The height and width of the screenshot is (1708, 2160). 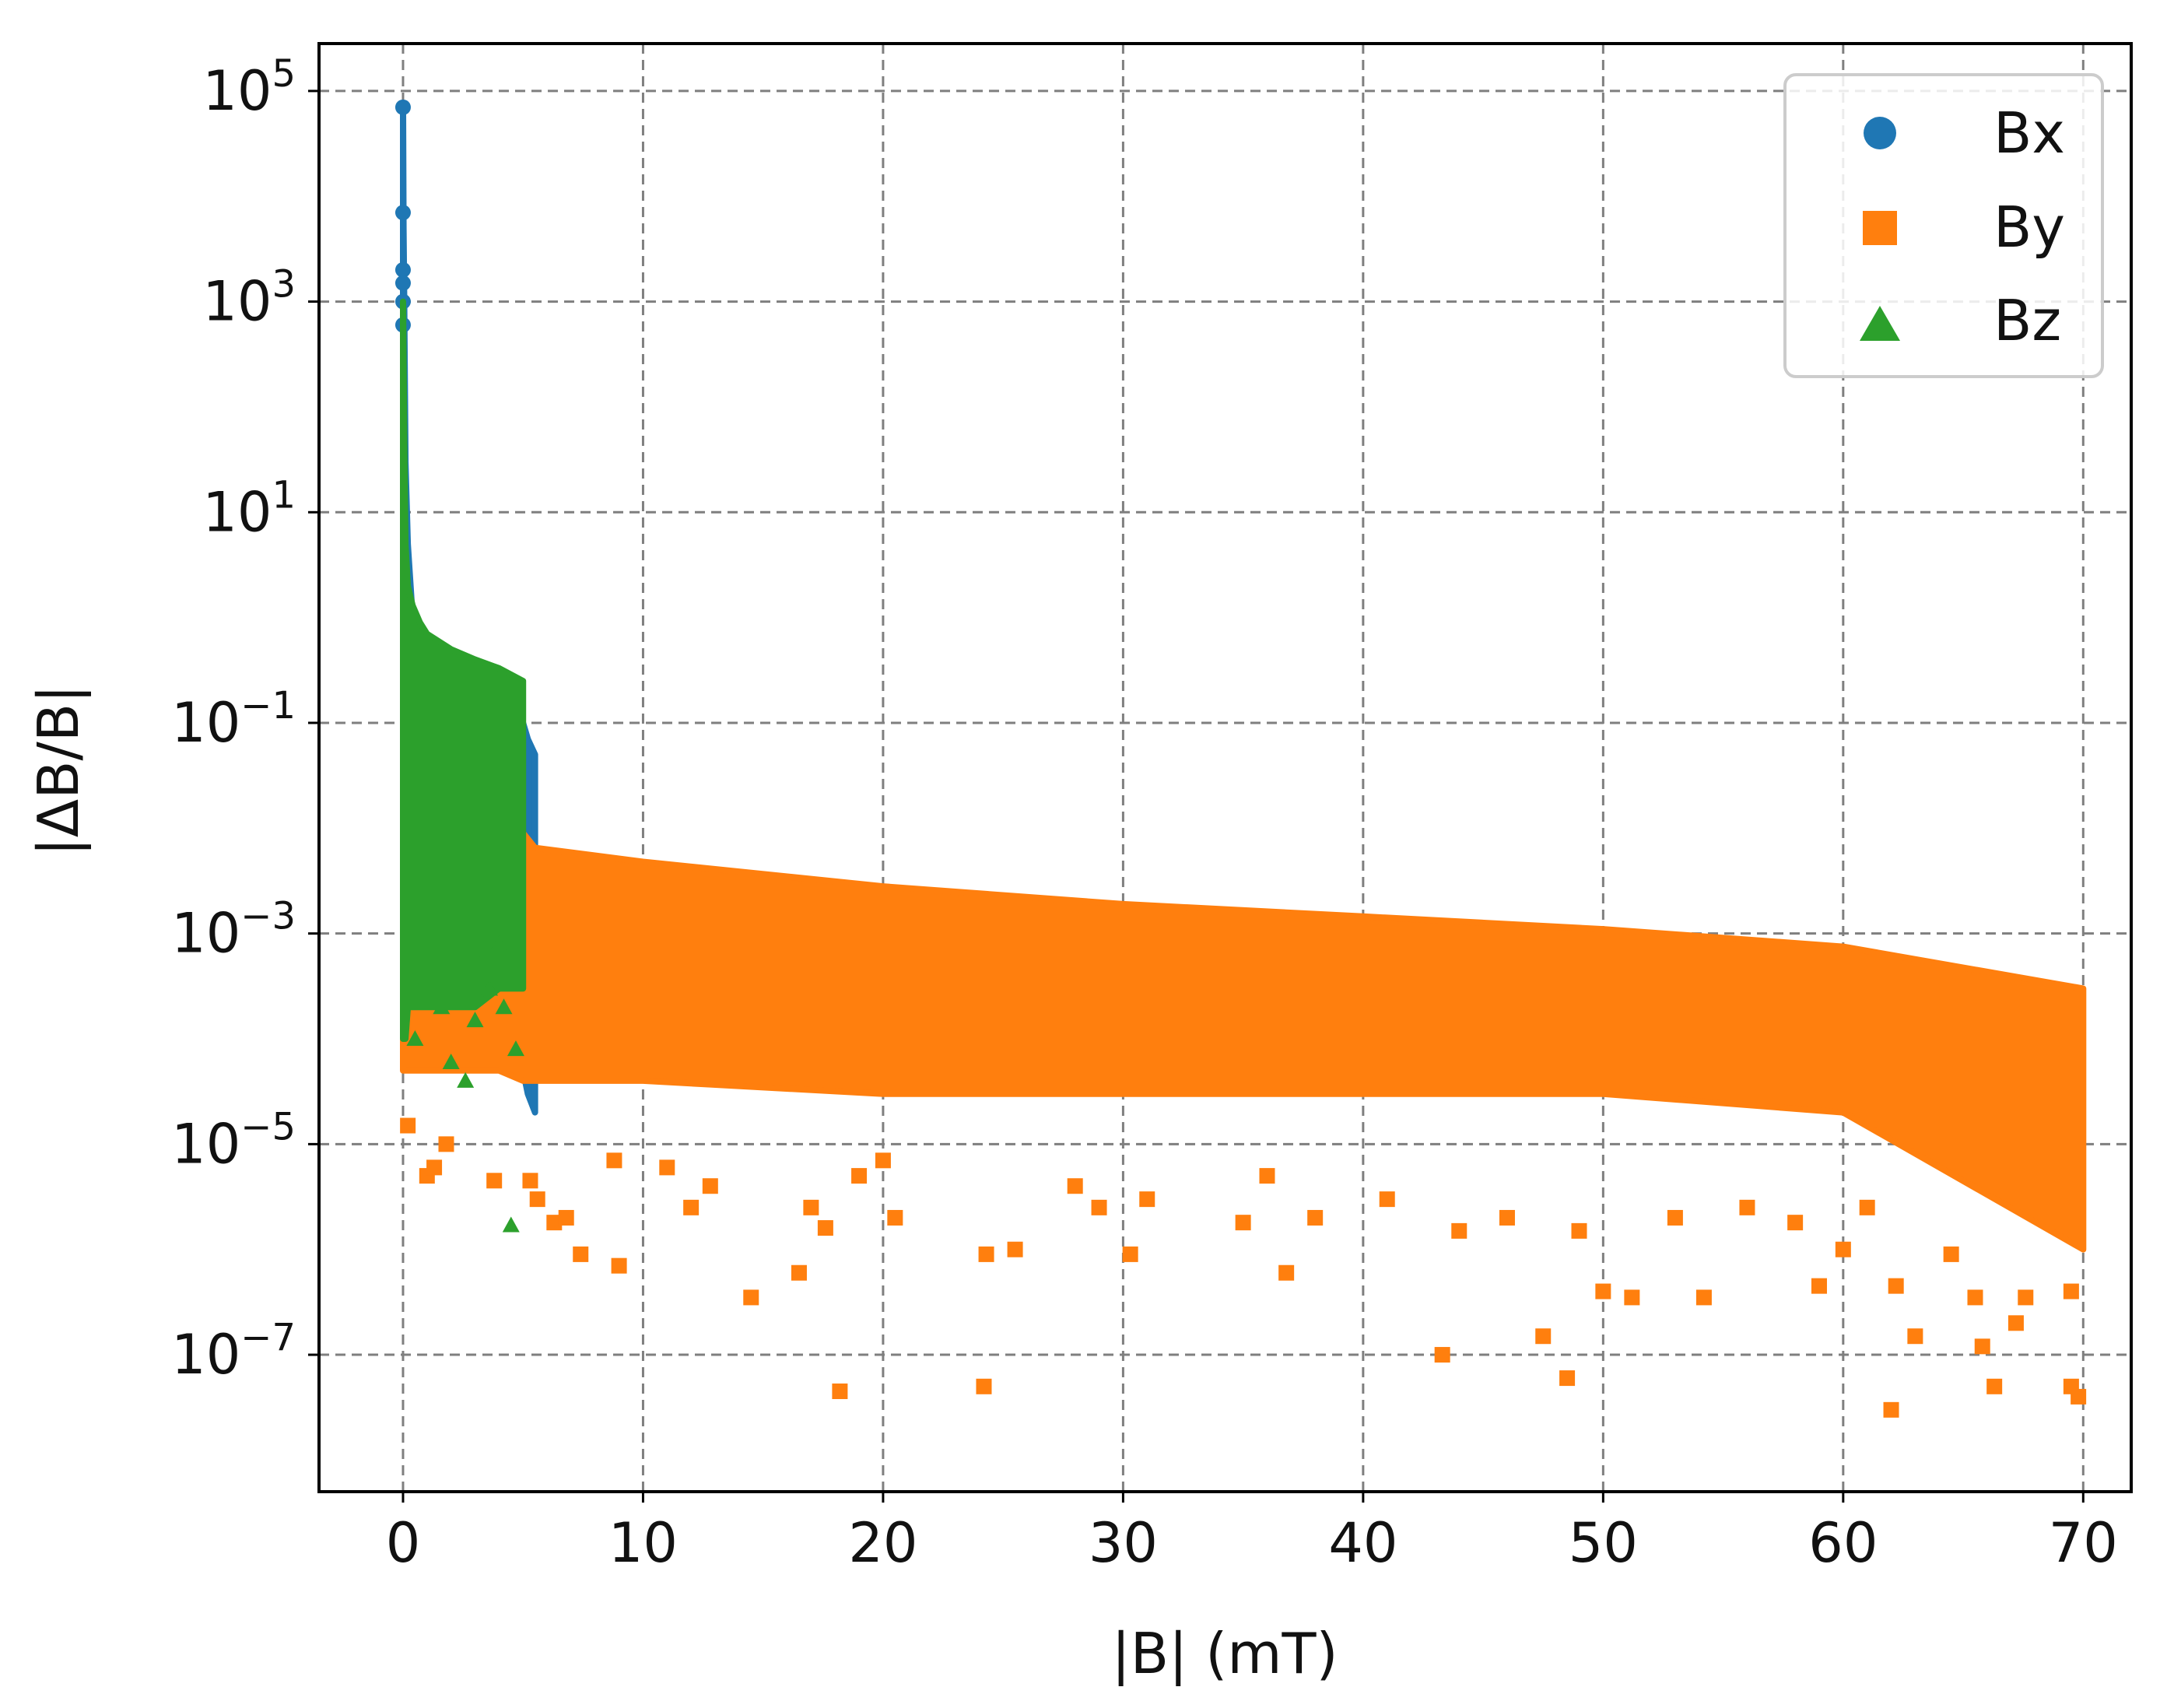 What do you see at coordinates (1224, 1654) in the screenshot?
I see `x-axis-label: |B| (mT)` at bounding box center [1224, 1654].